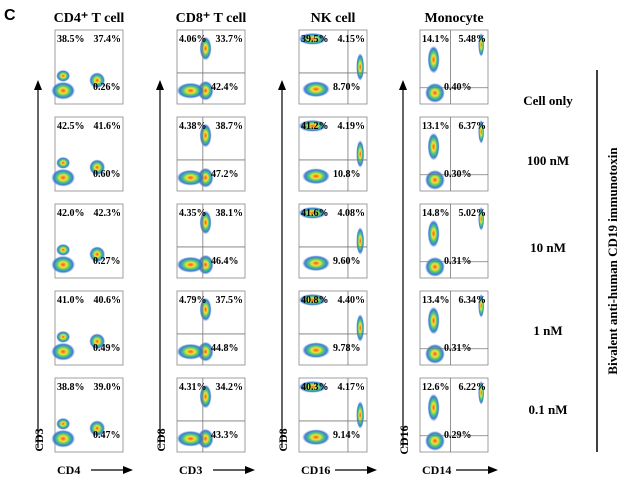 The image size is (626, 483). What do you see at coordinates (107, 174) in the screenshot?
I see `quadrant-value: 0.60%` at bounding box center [107, 174].